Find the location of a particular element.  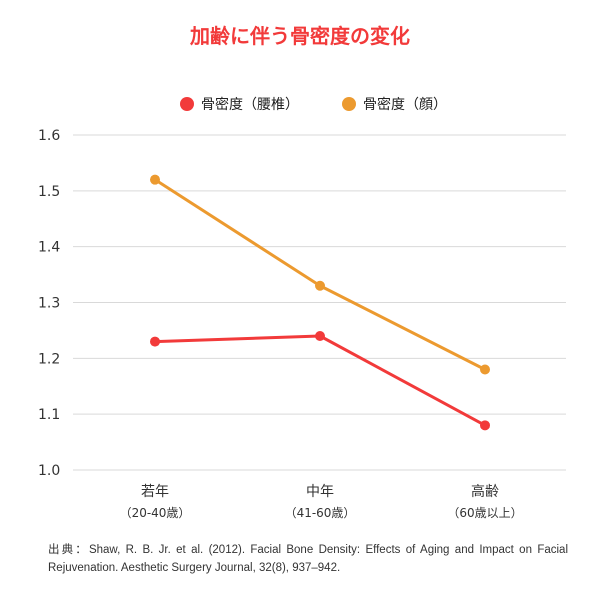

x-tick-sublabel: （20-40歳） is located at coordinates (155, 513).